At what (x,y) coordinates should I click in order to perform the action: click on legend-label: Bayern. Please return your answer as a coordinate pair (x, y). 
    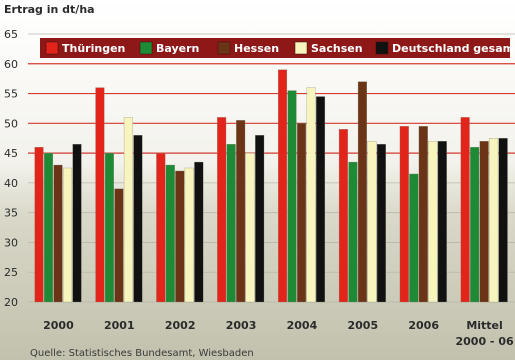
    Looking at the image, I should click on (177, 48).